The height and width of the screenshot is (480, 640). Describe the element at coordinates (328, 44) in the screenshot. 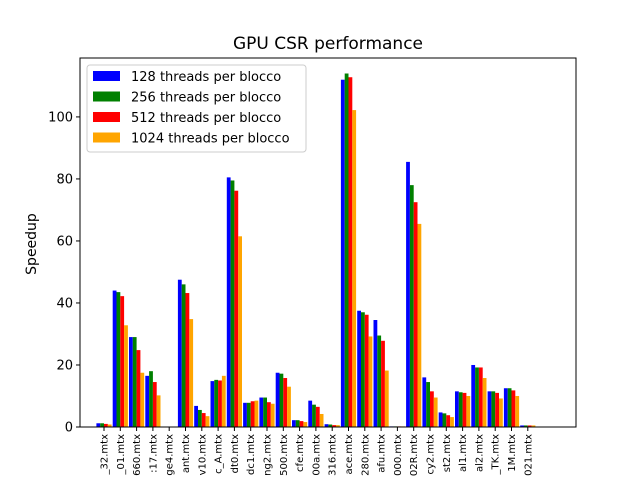

I see `chart-title: GPU CSR performance` at that location.